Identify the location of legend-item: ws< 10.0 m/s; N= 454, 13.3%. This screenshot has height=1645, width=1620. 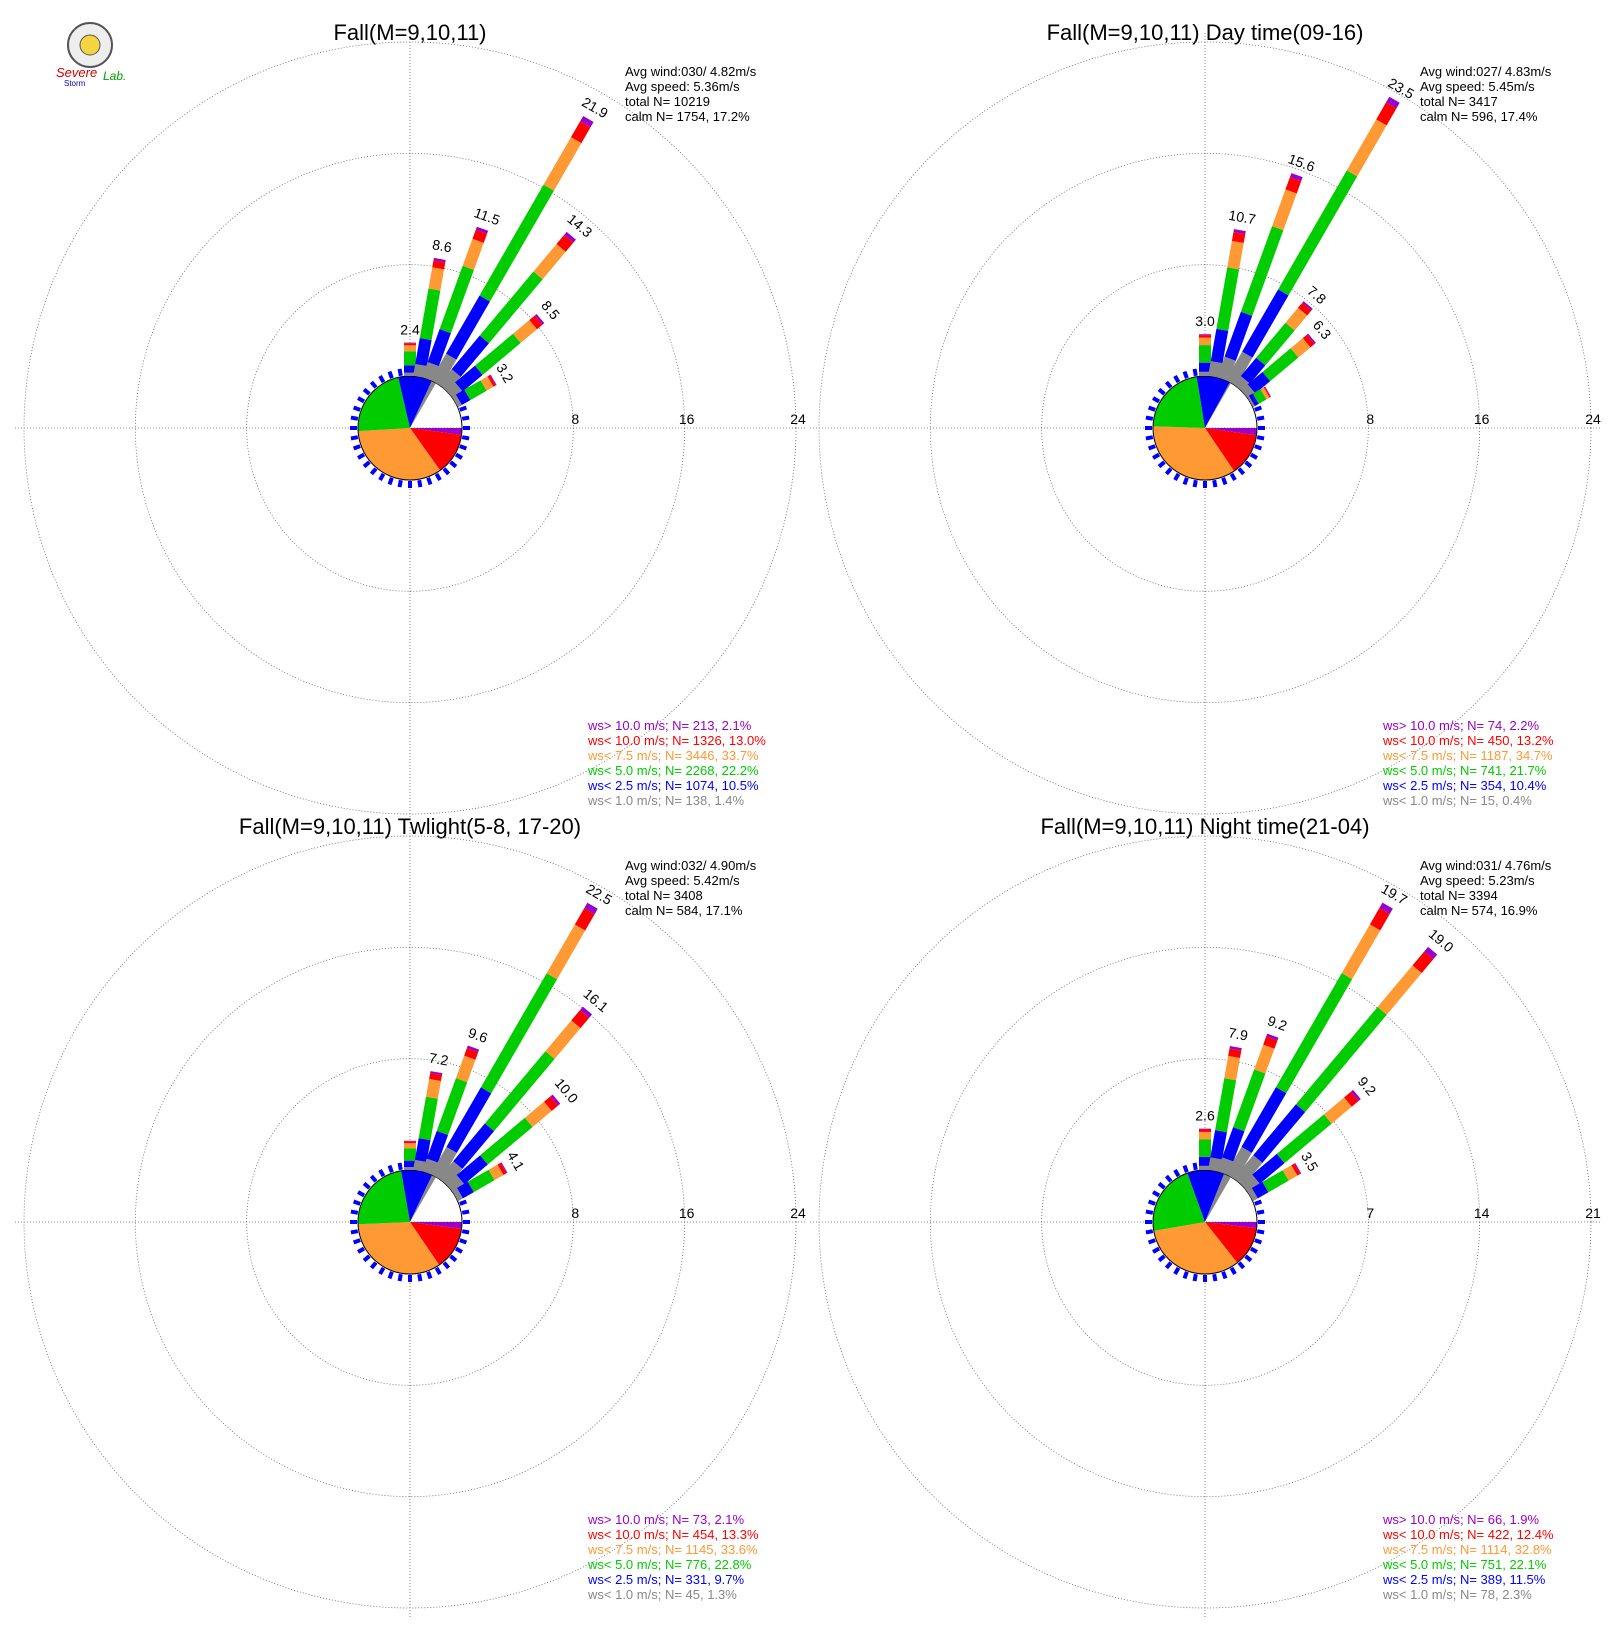
(673, 1534).